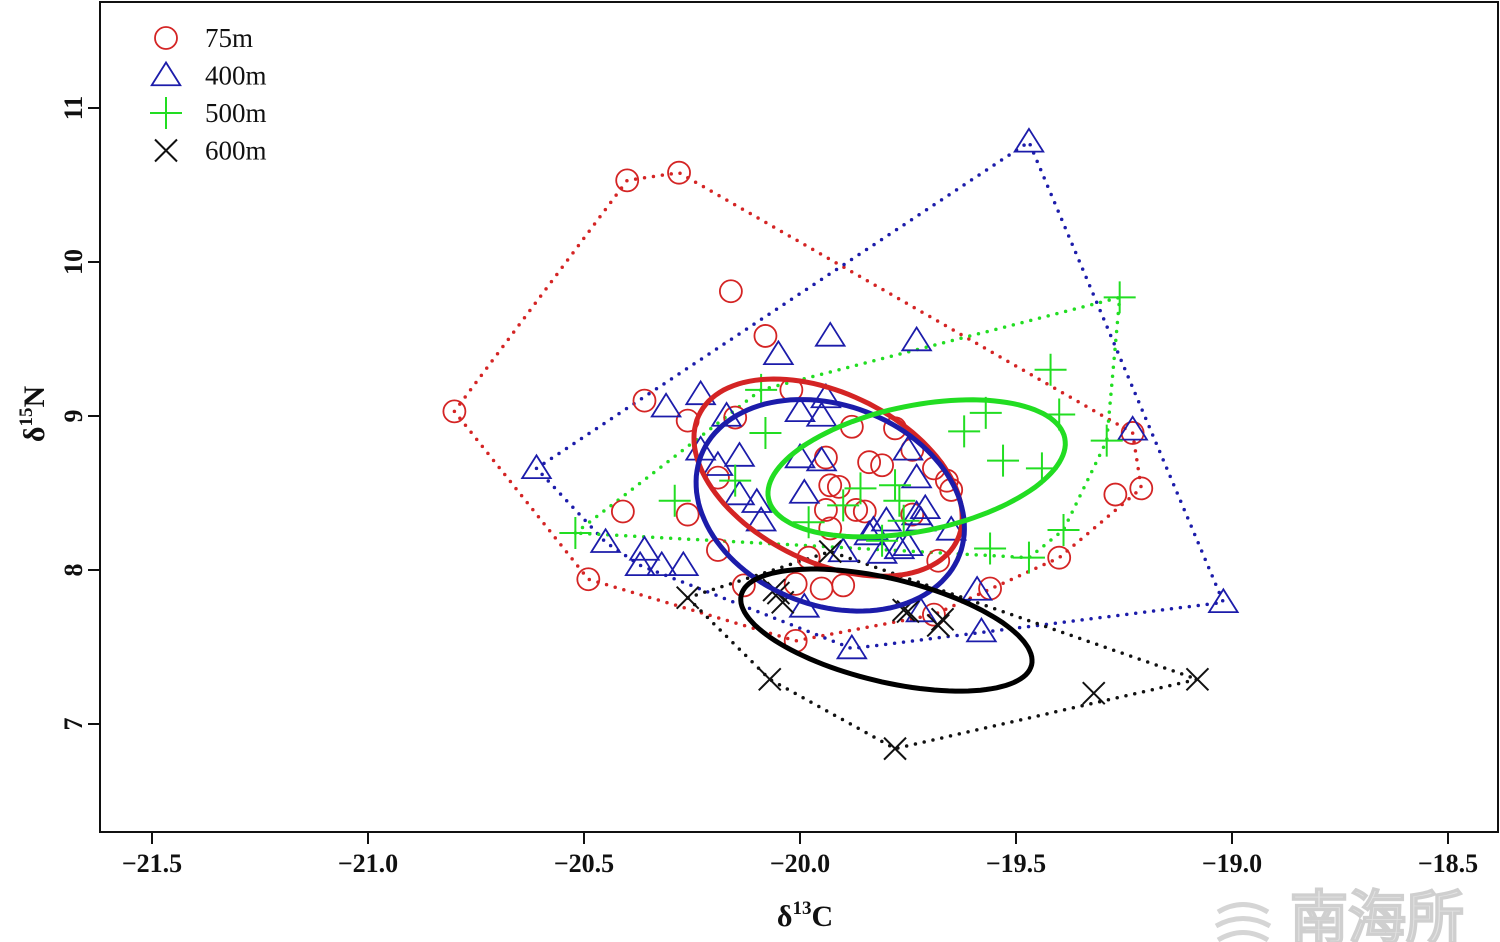 This screenshot has width=1500, height=942. I want to click on x-axis: −21.5 −21.0 −20.5 −20.0 −19.5 −19.0 −18.5, so click(800, 855).